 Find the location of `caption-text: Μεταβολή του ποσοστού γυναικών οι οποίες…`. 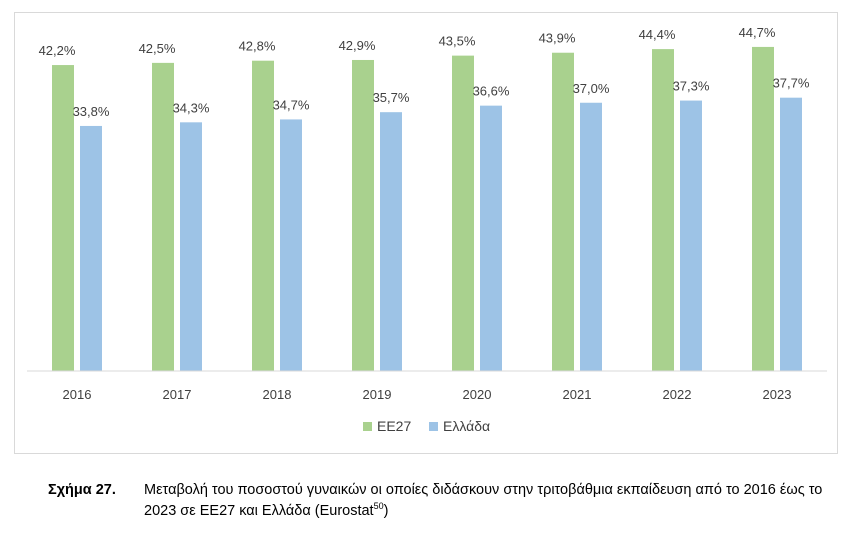

caption-text: Μεταβολή του ποσοστού γυναικών οι οποίες… is located at coordinates (484, 501).